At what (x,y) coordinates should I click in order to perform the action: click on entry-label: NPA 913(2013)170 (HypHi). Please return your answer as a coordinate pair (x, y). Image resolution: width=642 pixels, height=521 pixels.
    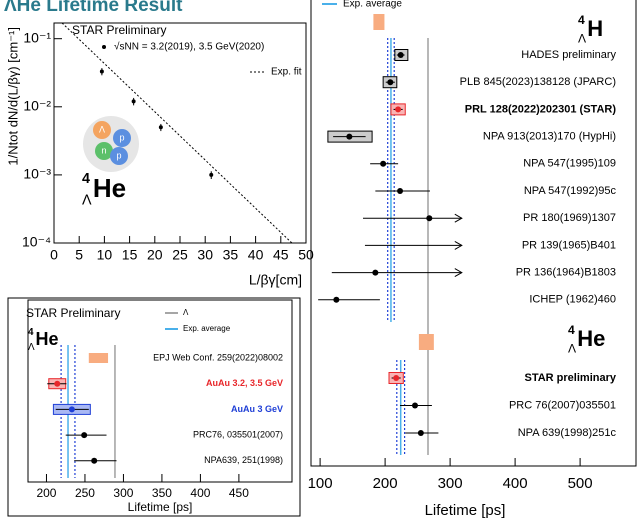
    Looking at the image, I should click on (549, 137).